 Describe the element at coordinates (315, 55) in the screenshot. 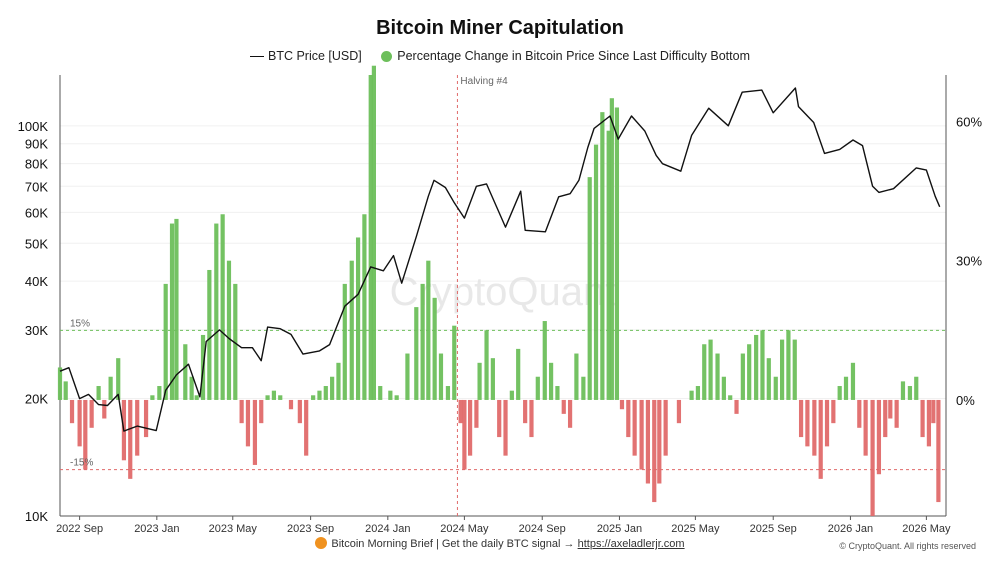

I see `legend-price-label: BTC Price [USD]` at that location.